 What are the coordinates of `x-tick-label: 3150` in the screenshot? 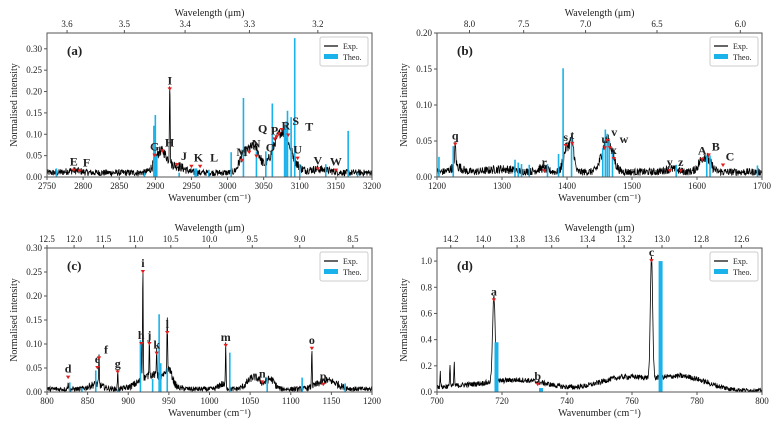 It's located at (336, 186).